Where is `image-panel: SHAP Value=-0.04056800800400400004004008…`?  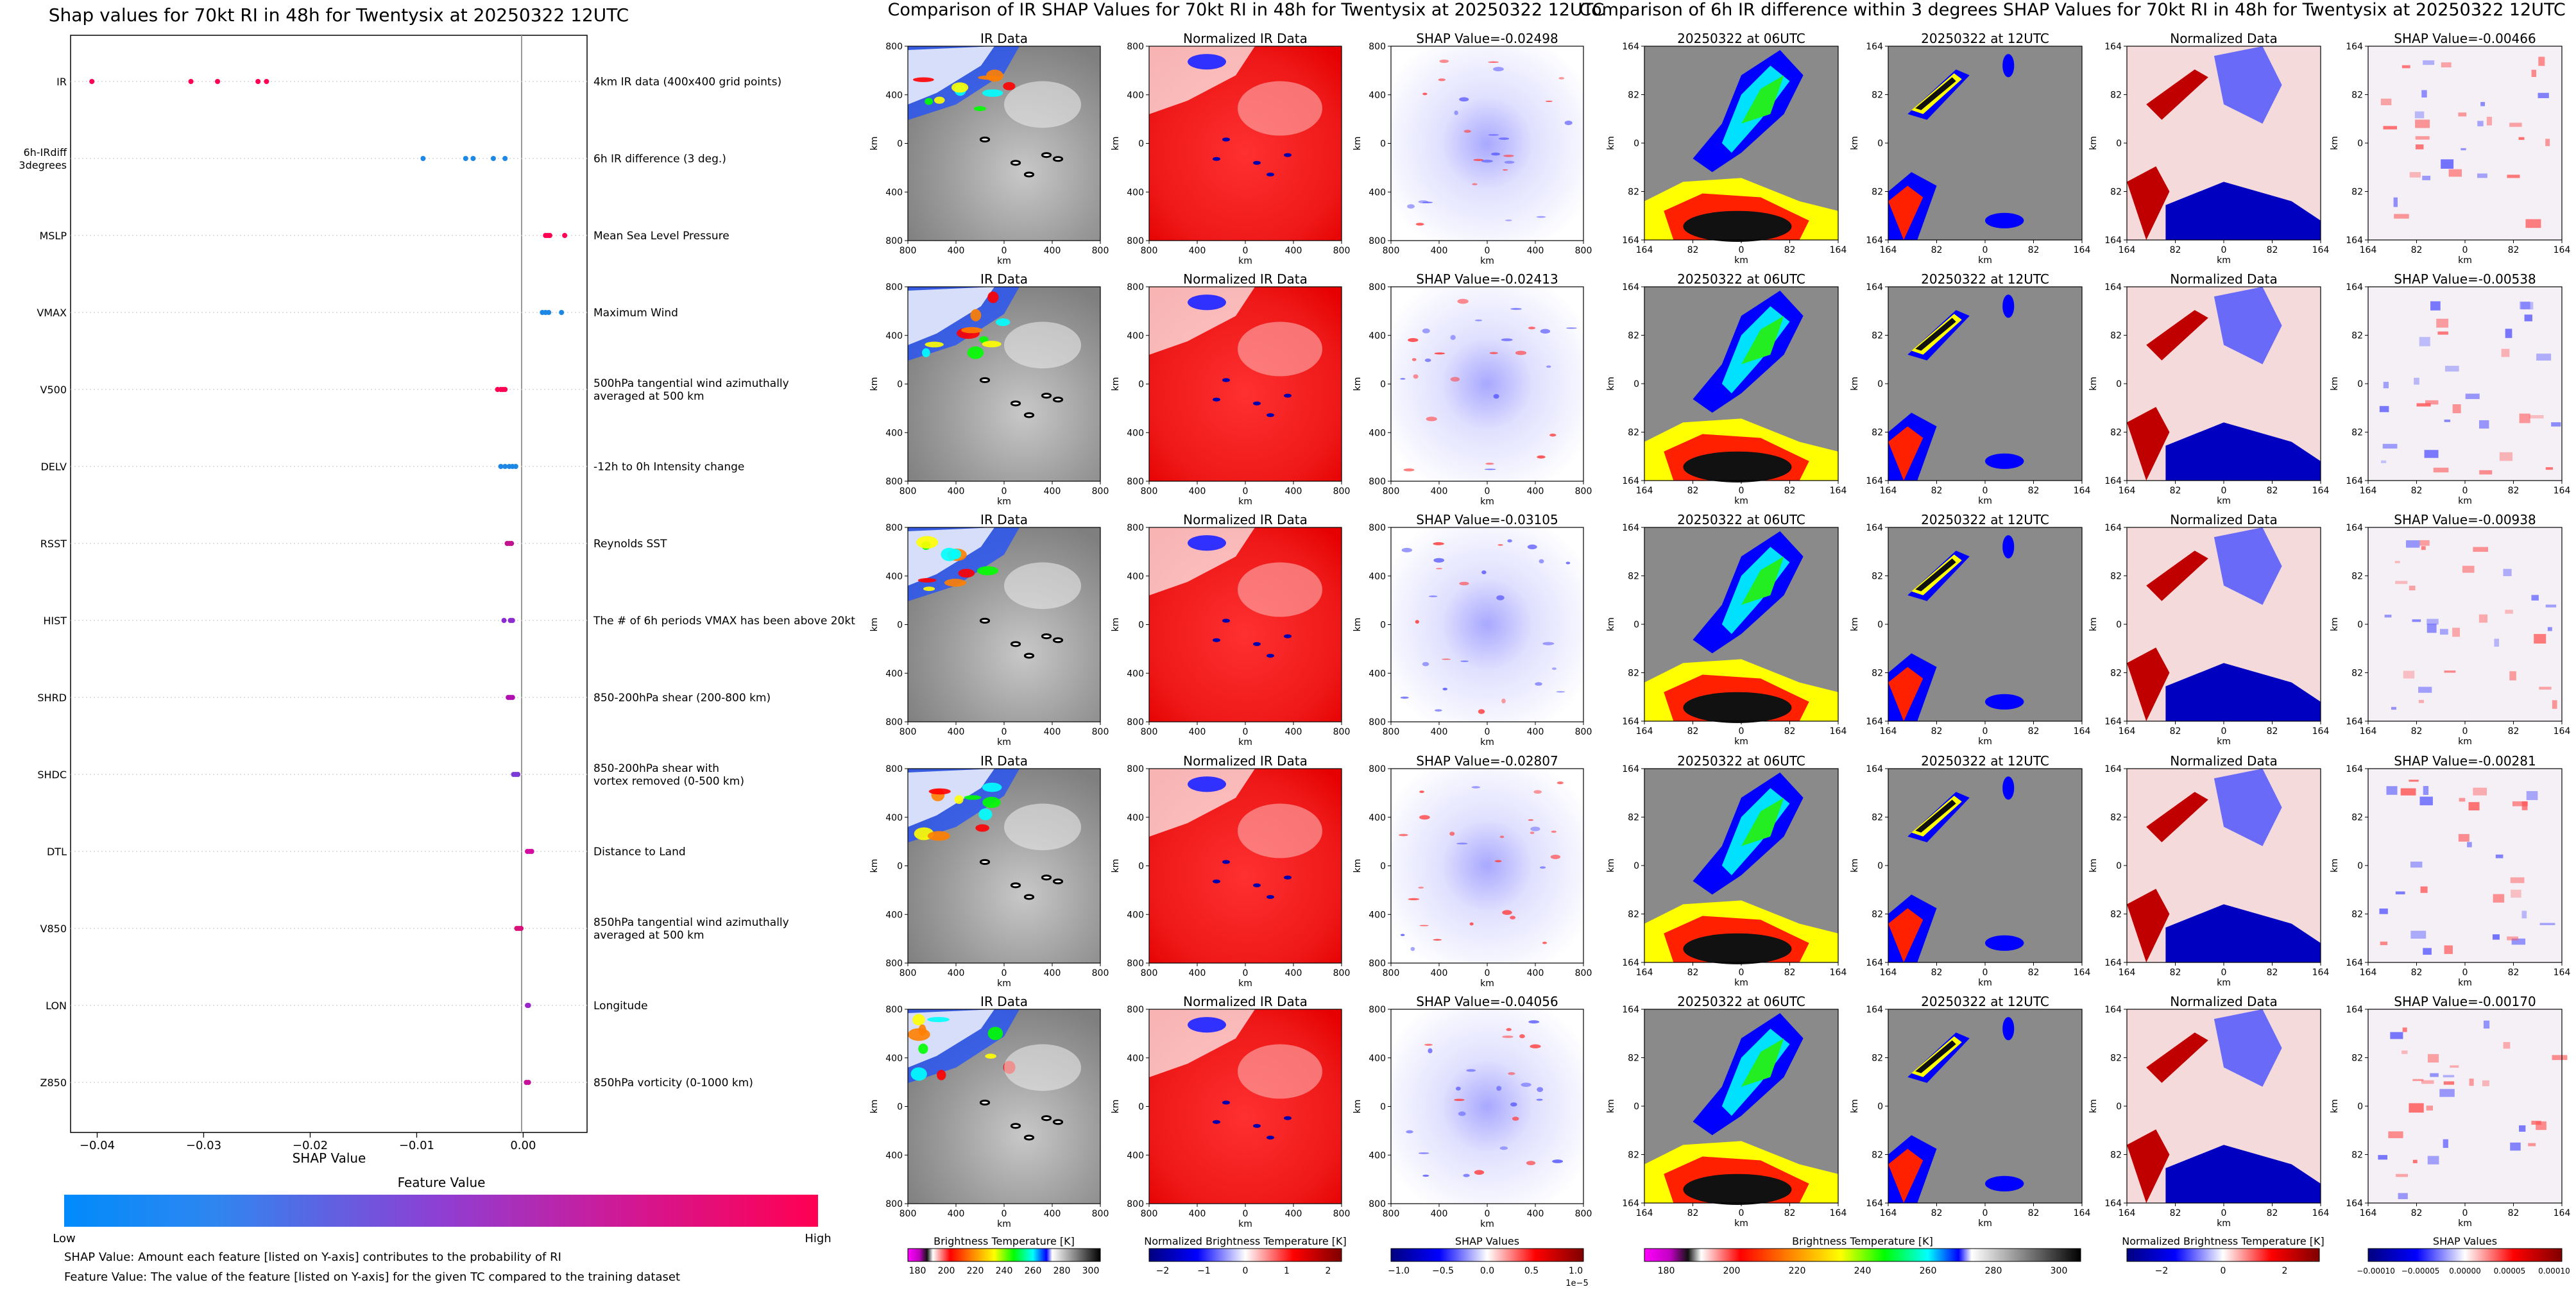 image-panel: SHAP Value=-0.04056800800400400004004008… is located at coordinates (1472, 1111).